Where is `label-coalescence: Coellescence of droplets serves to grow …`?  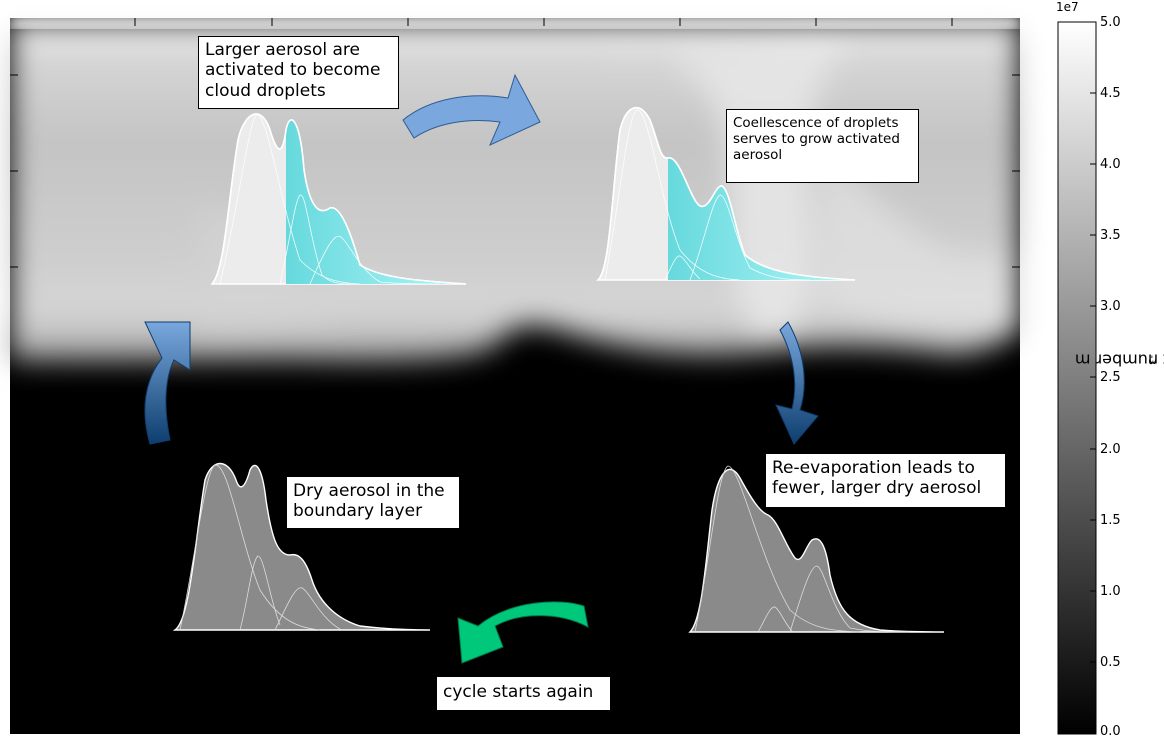 label-coalescence: Coellescence of droplets serves to grow … is located at coordinates (822, 146).